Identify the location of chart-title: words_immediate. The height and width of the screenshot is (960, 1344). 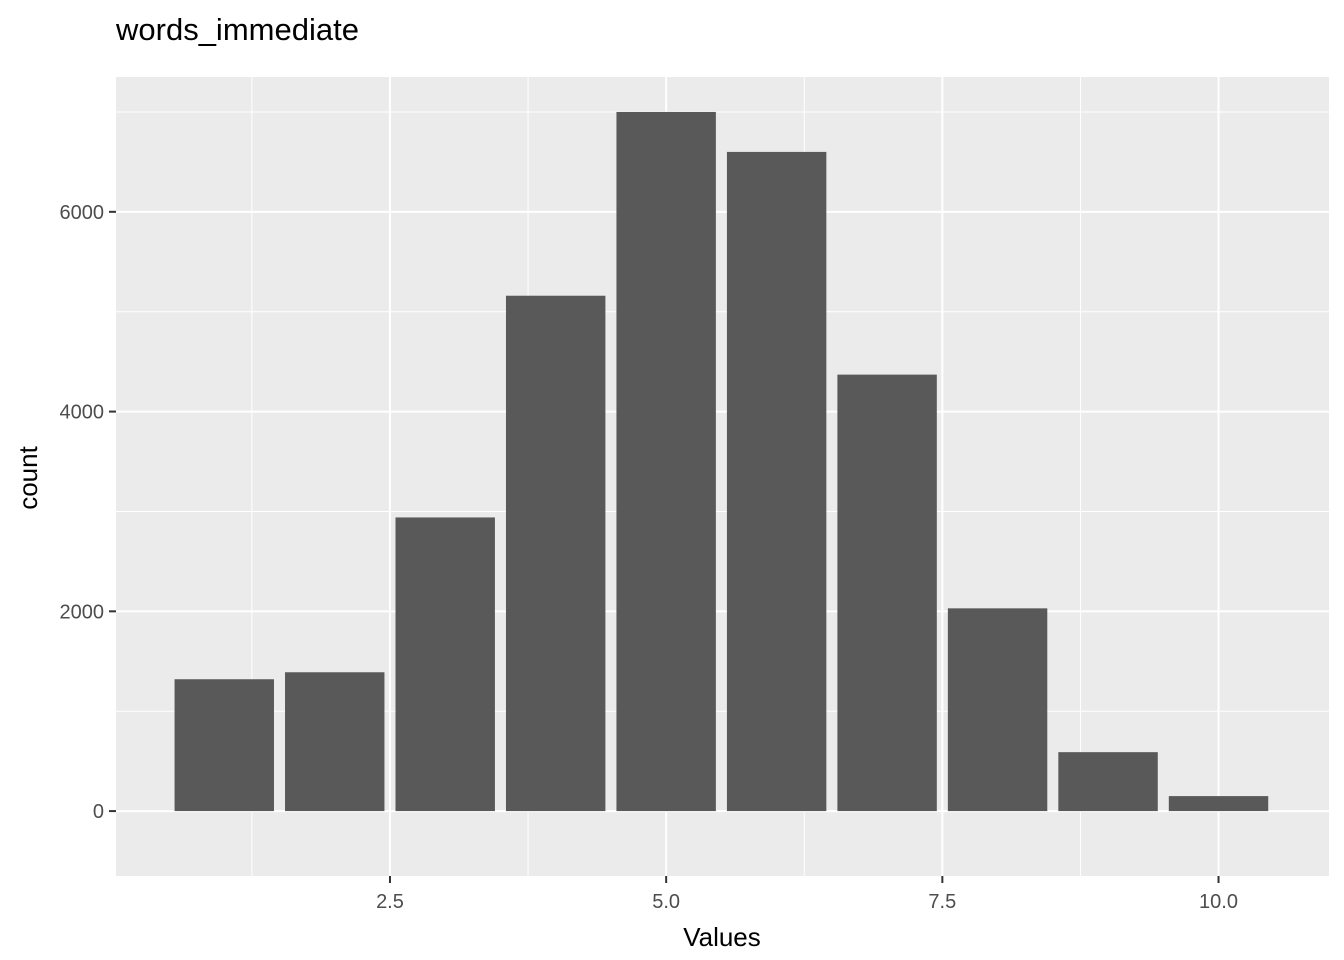
(237, 29).